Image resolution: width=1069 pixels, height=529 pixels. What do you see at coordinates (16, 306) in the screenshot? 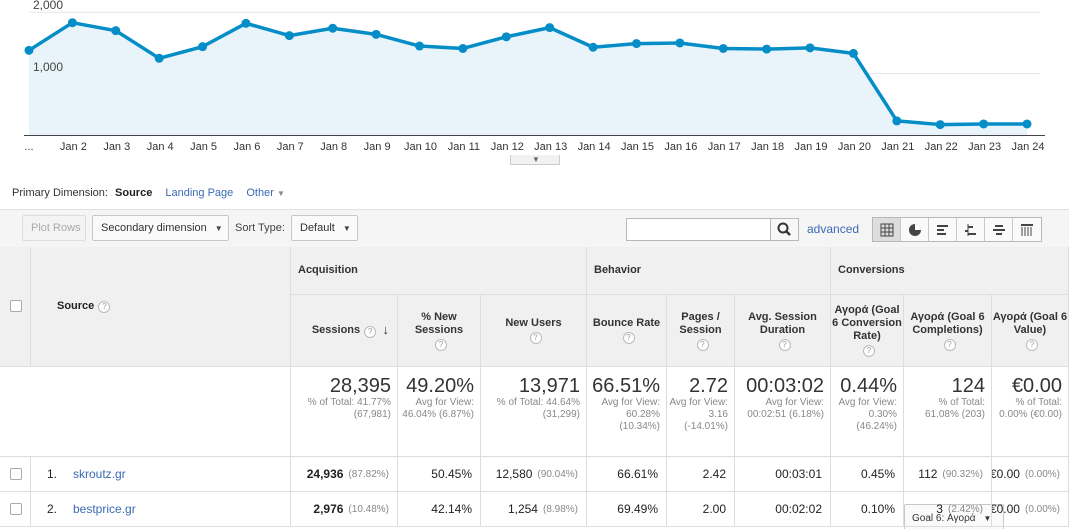
I see `select-all-checkbox` at bounding box center [16, 306].